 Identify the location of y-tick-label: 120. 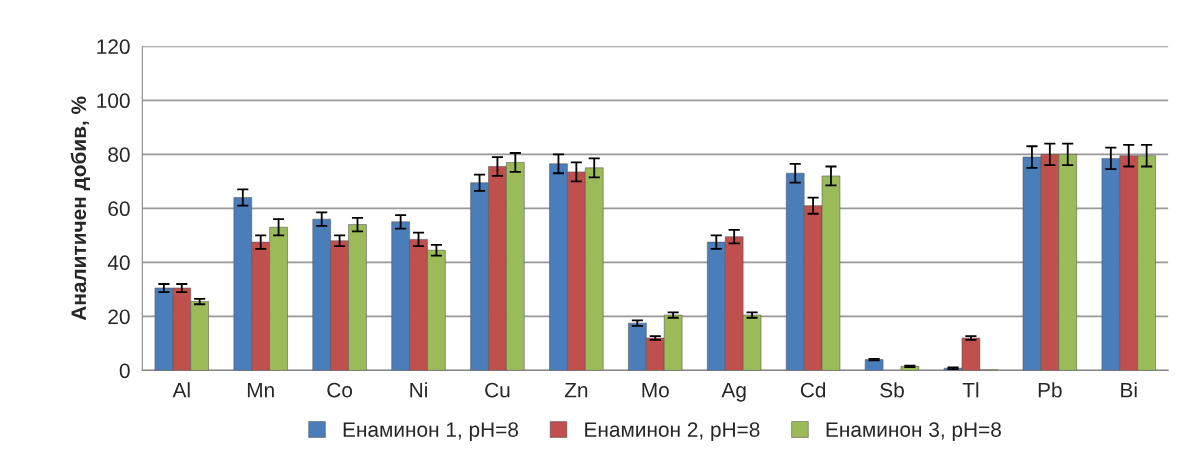
(113, 47).